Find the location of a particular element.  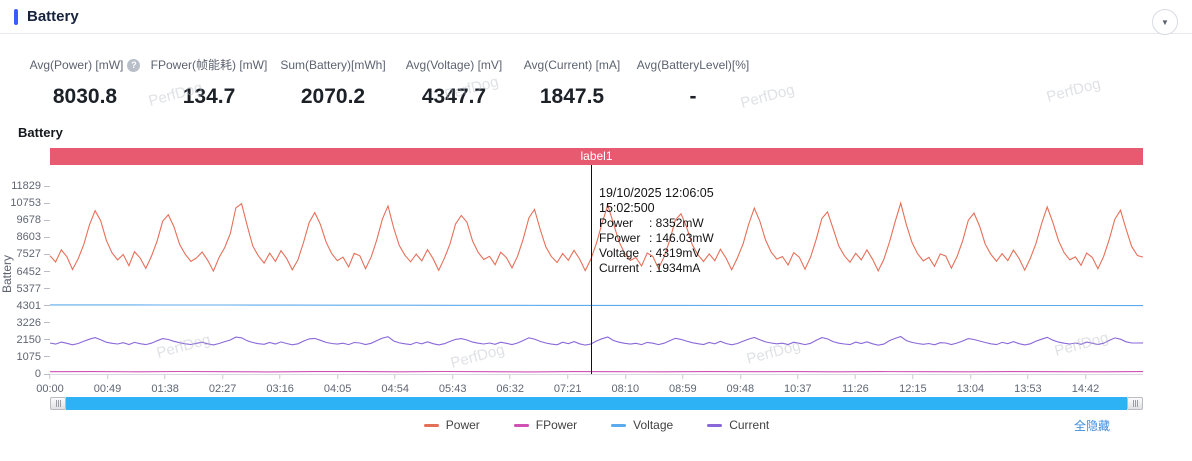

y-tick-label: 9678 is located at coordinates (28, 220).